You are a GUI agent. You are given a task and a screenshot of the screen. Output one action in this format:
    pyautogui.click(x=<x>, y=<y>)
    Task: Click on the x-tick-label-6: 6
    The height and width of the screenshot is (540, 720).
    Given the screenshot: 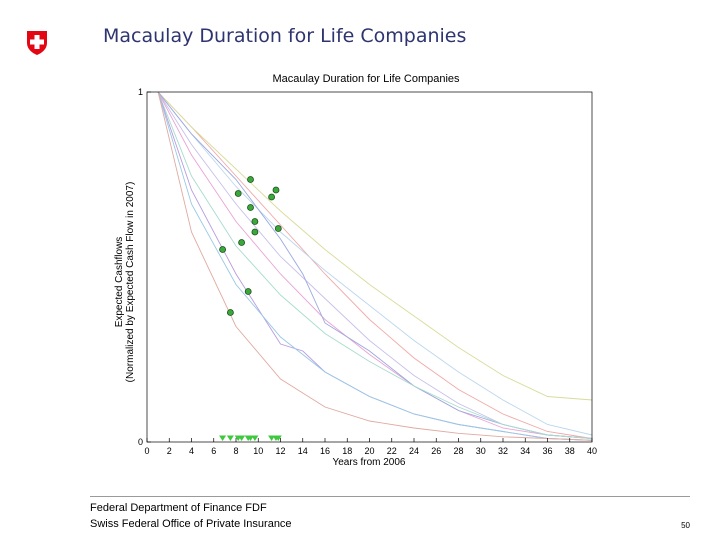 What is the action you would take?
    pyautogui.click(x=213, y=451)
    